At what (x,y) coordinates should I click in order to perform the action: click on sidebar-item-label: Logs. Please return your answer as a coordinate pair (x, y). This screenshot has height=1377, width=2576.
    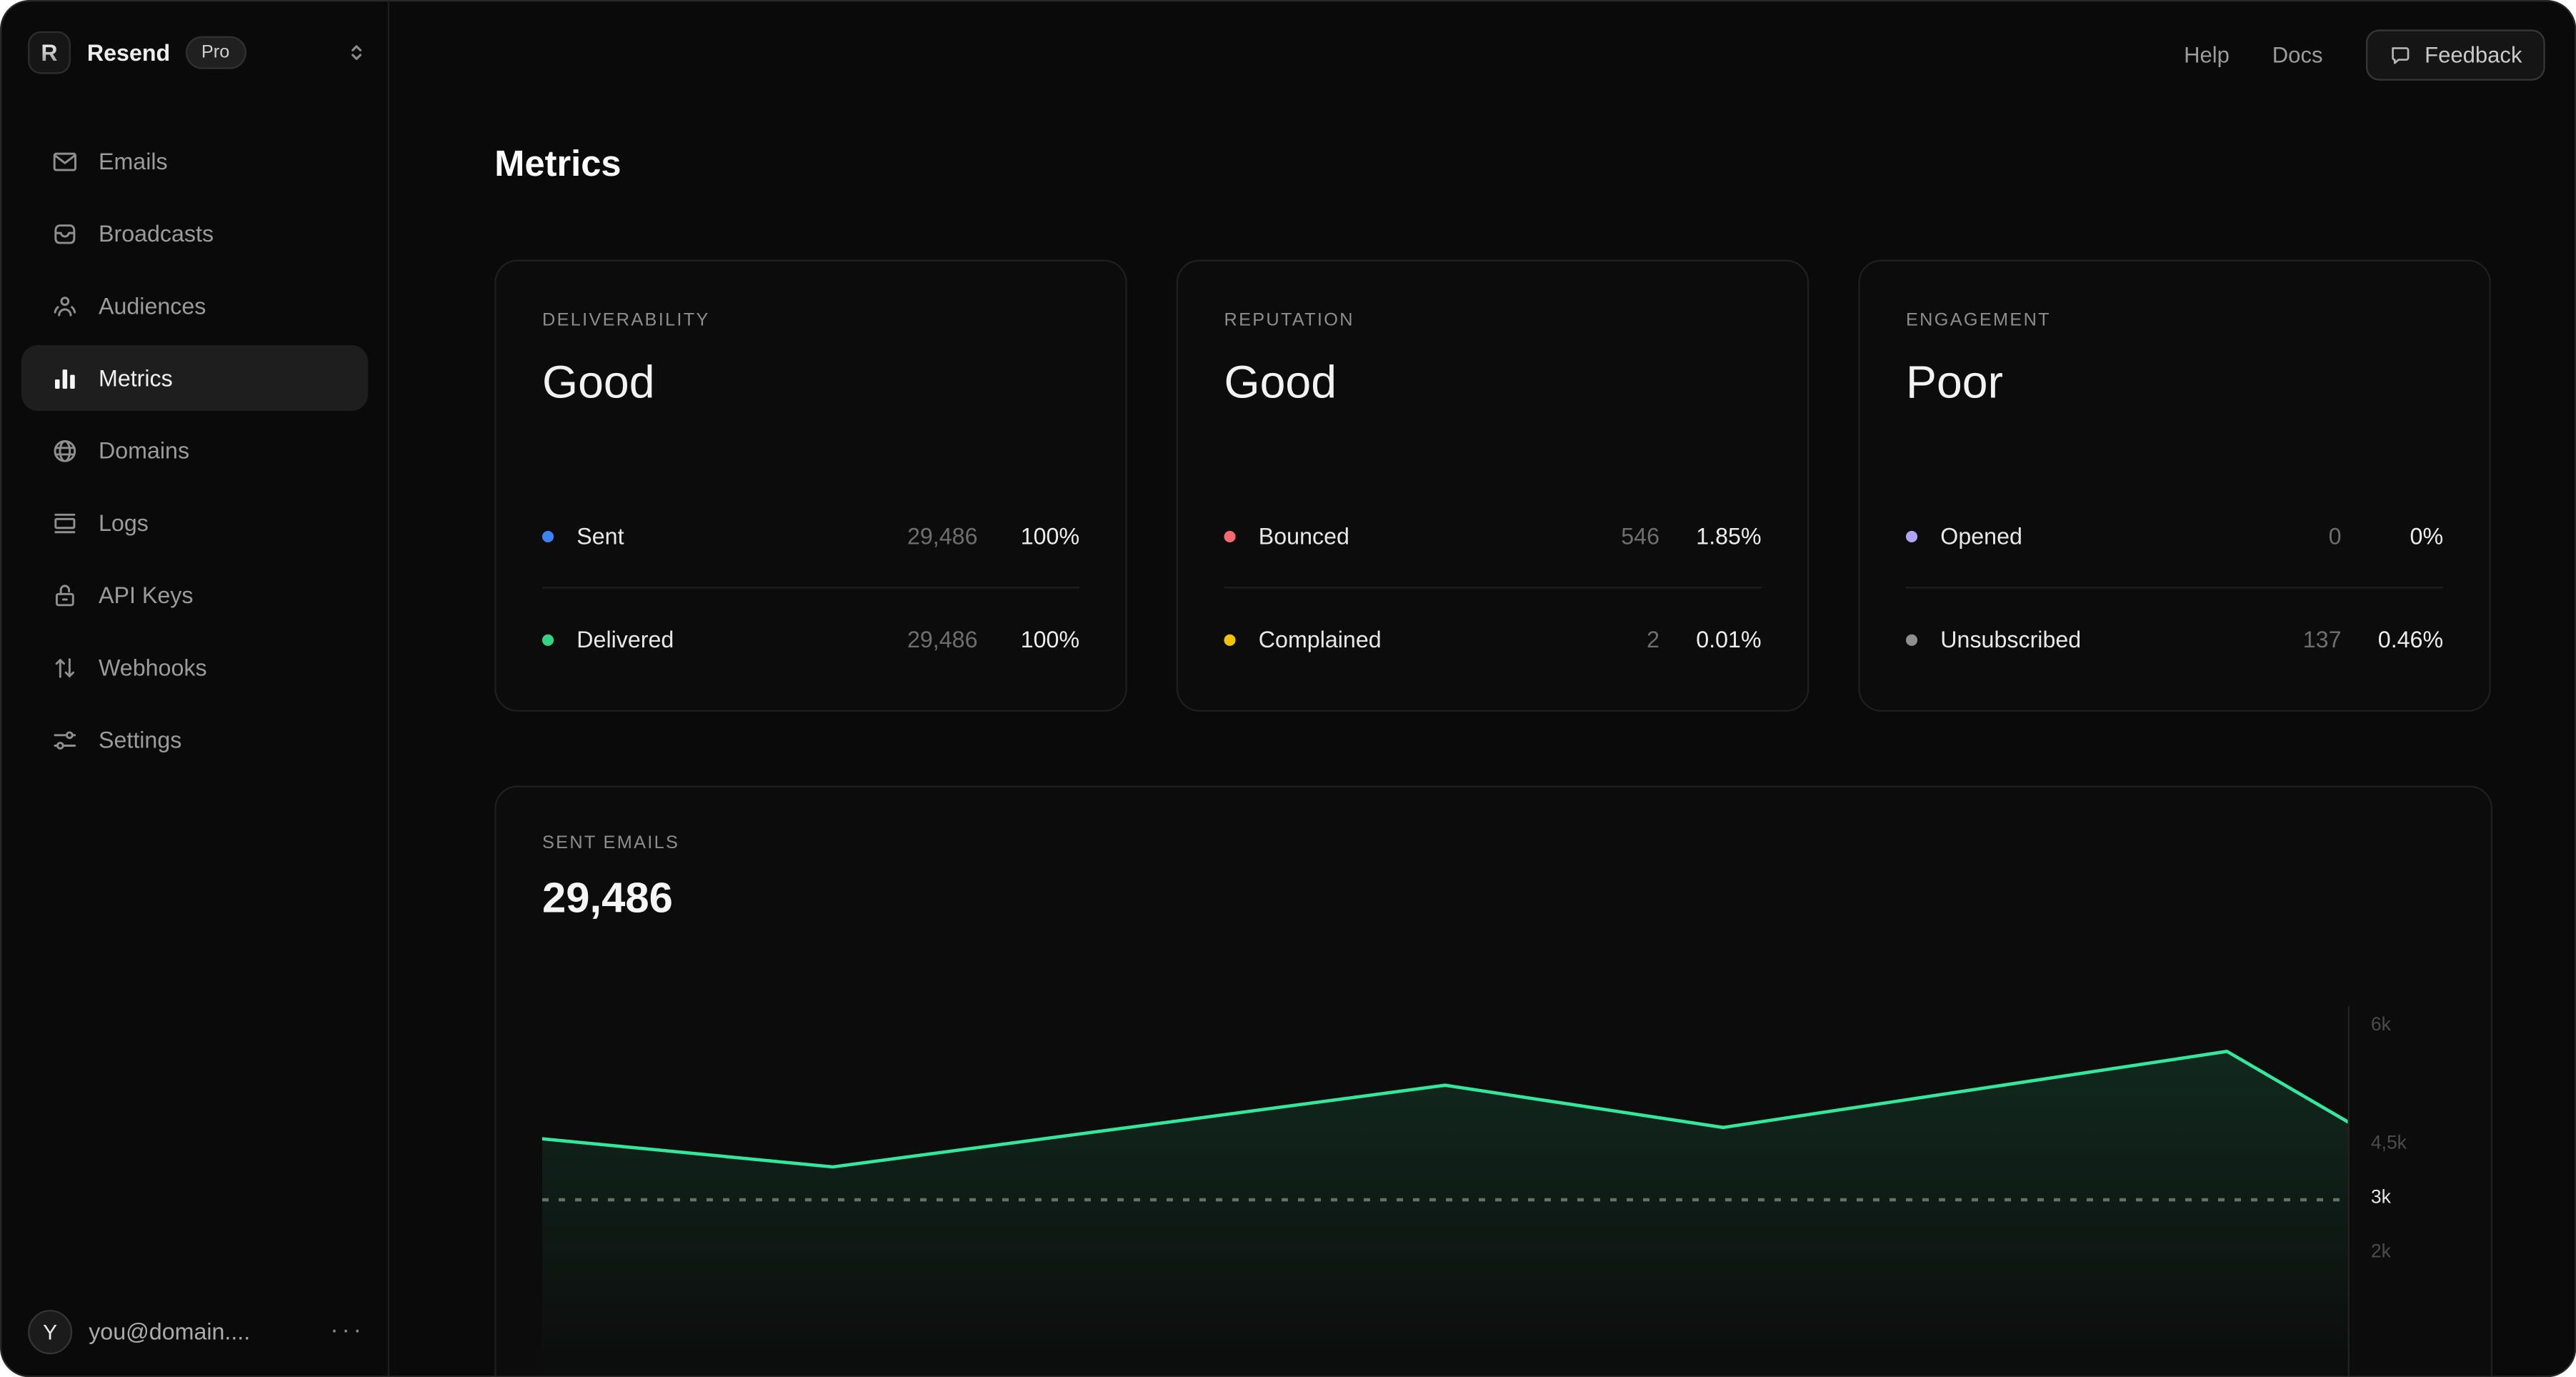
    Looking at the image, I should click on (124, 522).